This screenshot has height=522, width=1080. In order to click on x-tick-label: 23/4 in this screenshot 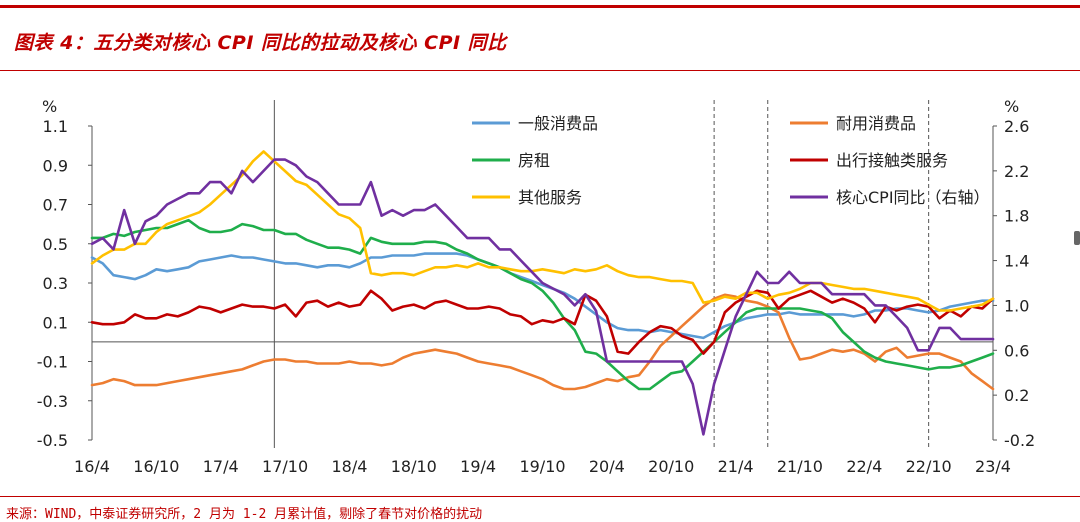, I will do `click(993, 466)`.